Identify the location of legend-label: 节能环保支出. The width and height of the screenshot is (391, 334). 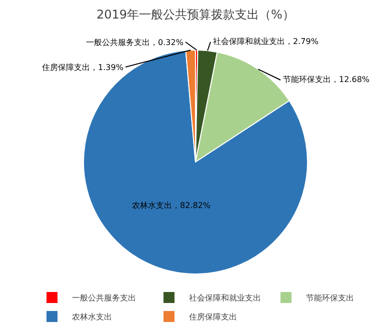
(330, 298).